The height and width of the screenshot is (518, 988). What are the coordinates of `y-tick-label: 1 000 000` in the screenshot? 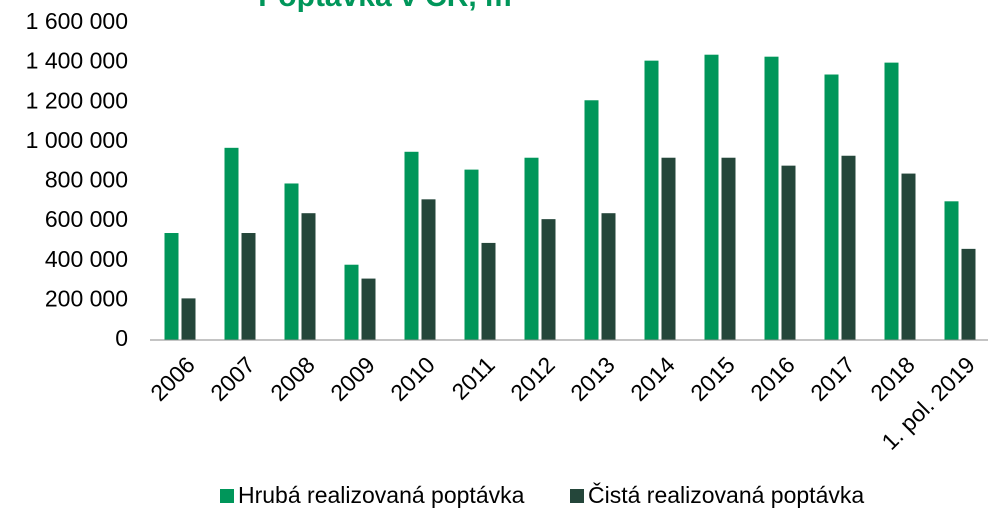 It's located at (77, 140).